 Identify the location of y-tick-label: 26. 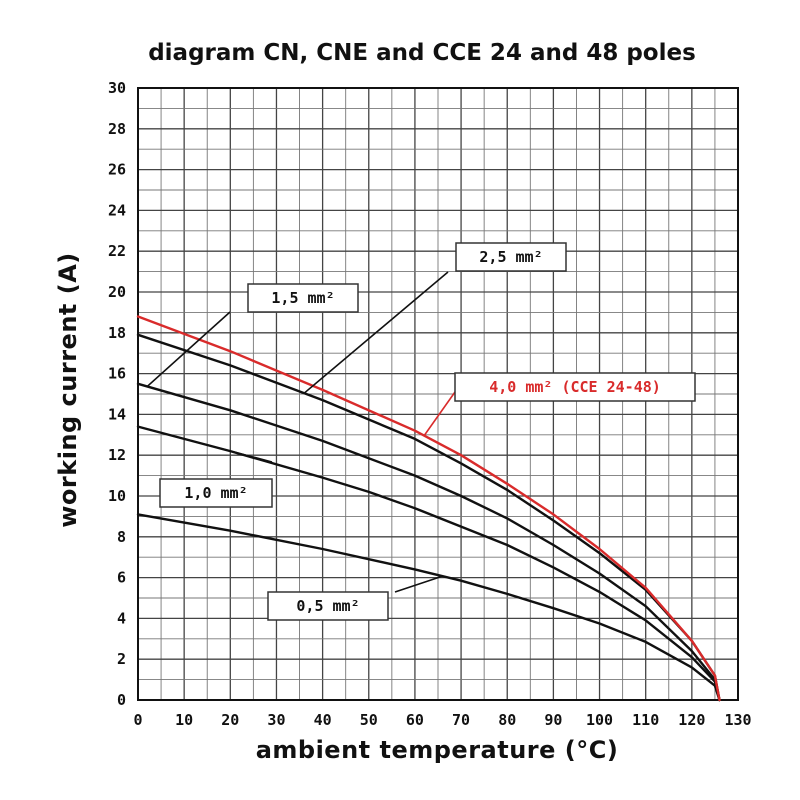
(117, 170).